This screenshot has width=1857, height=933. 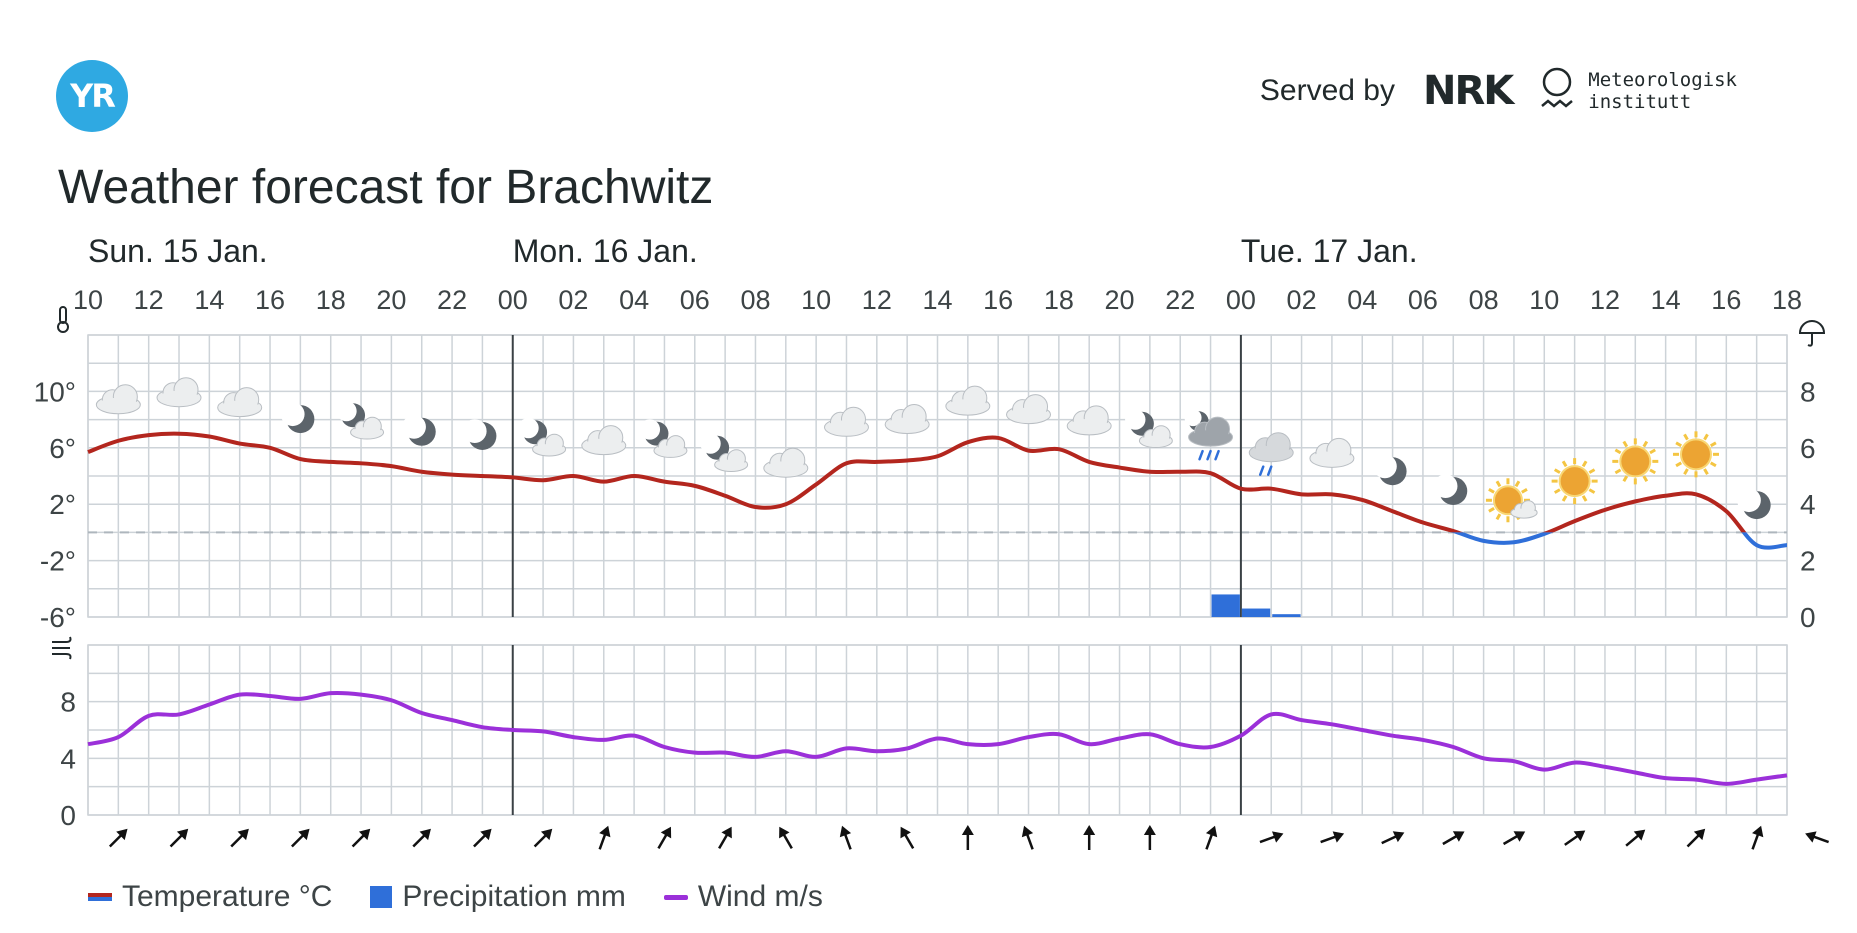 I want to click on x-tick-label: 20, so click(x=1120, y=300).